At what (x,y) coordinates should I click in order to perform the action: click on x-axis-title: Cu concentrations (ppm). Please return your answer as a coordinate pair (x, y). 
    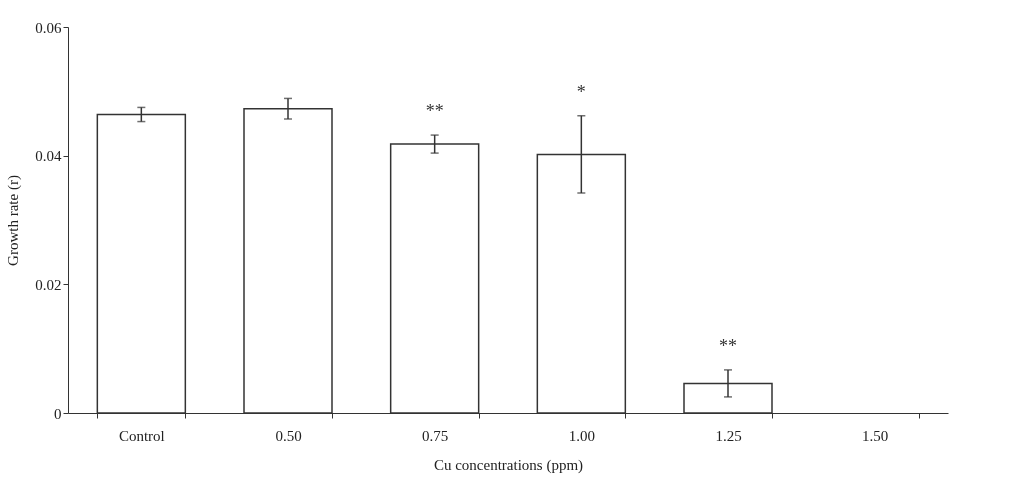
    Looking at the image, I should click on (508, 465).